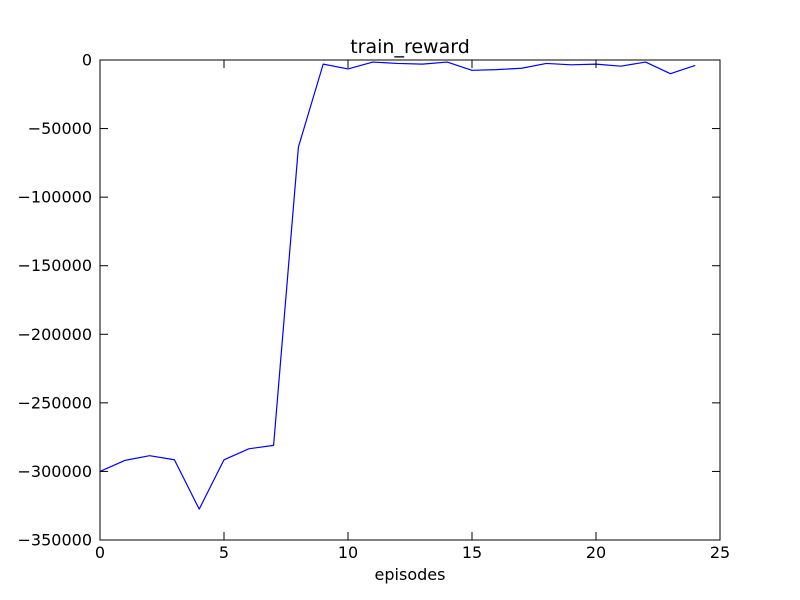 The image size is (800, 600). I want to click on y-tick-label: −200000, so click(55, 334).